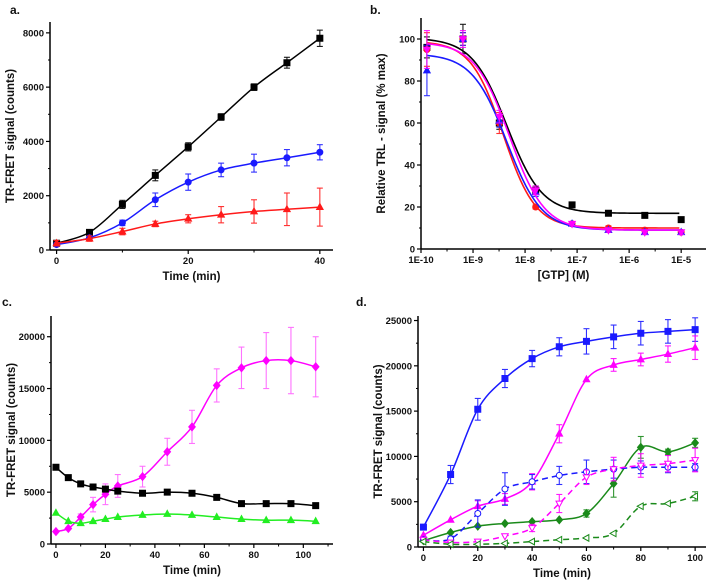 Image resolution: width=708 pixels, height=586 pixels. What do you see at coordinates (188, 261) in the screenshot?
I see `x-tick-label: 20` at bounding box center [188, 261].